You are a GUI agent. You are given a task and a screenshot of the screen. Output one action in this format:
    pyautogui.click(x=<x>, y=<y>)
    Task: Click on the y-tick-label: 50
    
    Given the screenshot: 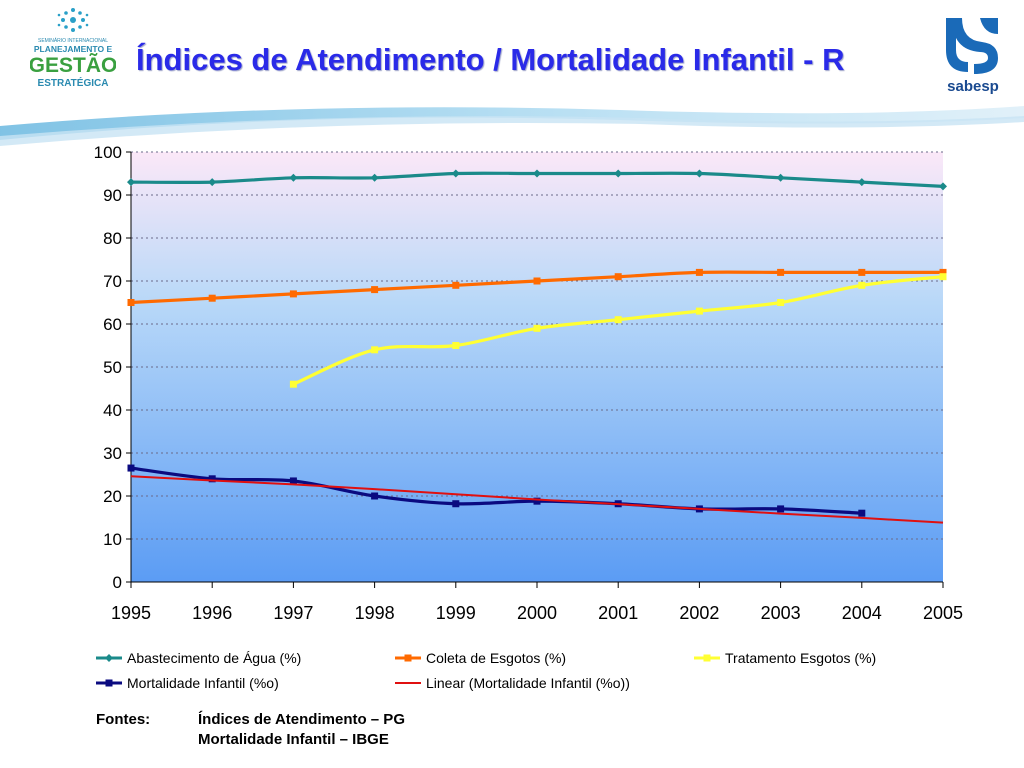 What is the action you would take?
    pyautogui.click(x=112, y=367)
    